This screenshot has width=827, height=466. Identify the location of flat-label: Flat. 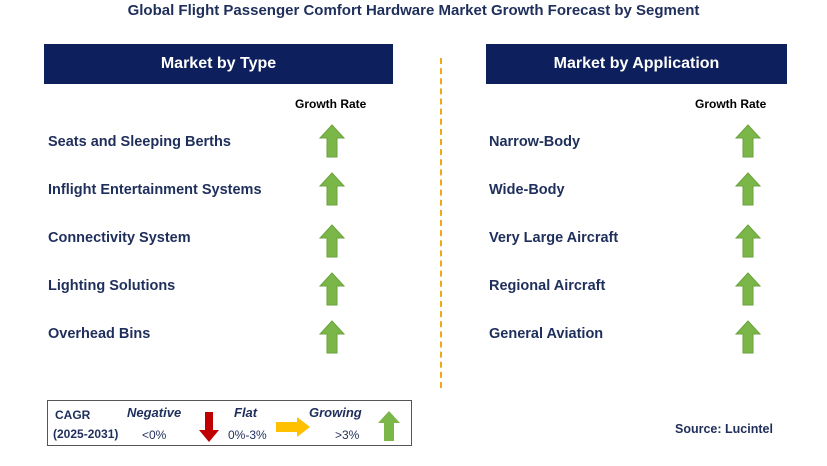
(246, 412).